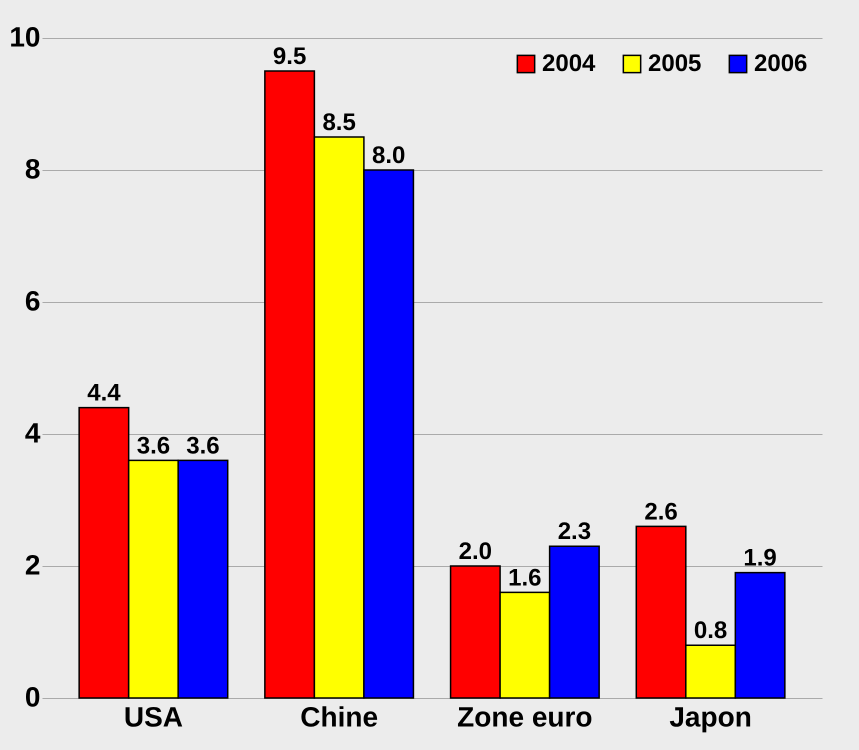 The height and width of the screenshot is (750, 859). Describe the element at coordinates (32, 697) in the screenshot. I see `y-tick-label: 0` at that location.